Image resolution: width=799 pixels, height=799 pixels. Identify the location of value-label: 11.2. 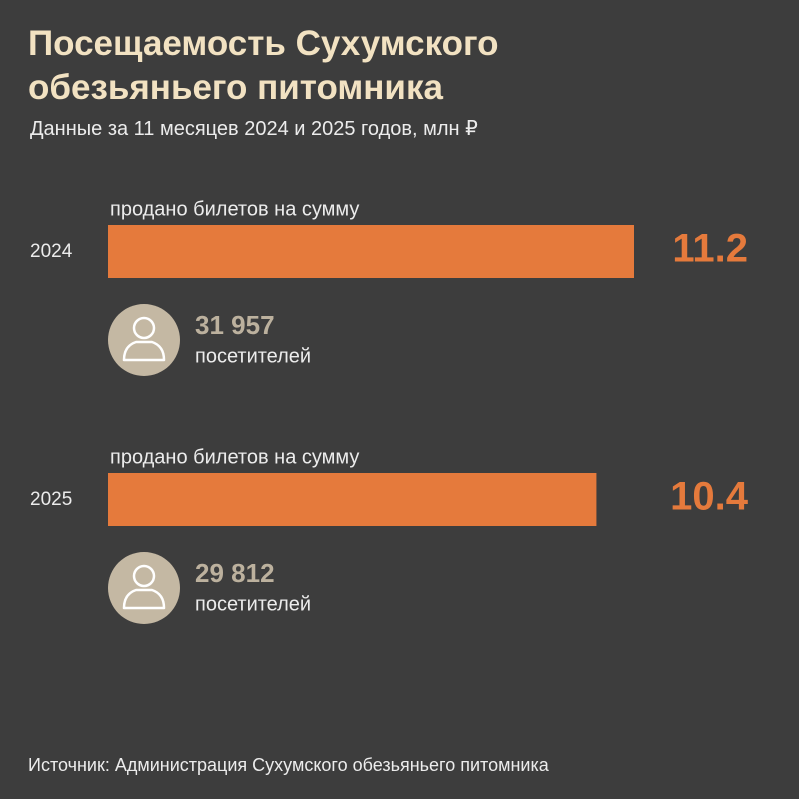
(710, 249).